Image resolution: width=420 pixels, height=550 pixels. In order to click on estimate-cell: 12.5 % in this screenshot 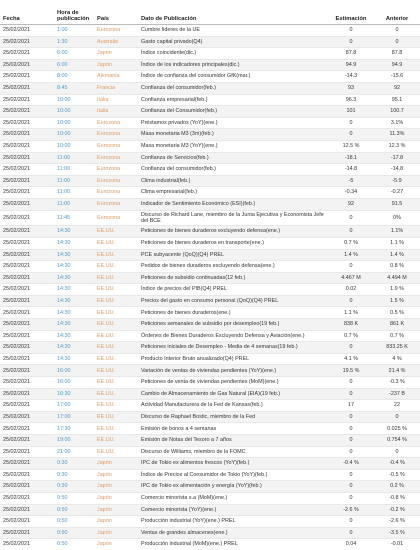, I will do `click(351, 146)`.